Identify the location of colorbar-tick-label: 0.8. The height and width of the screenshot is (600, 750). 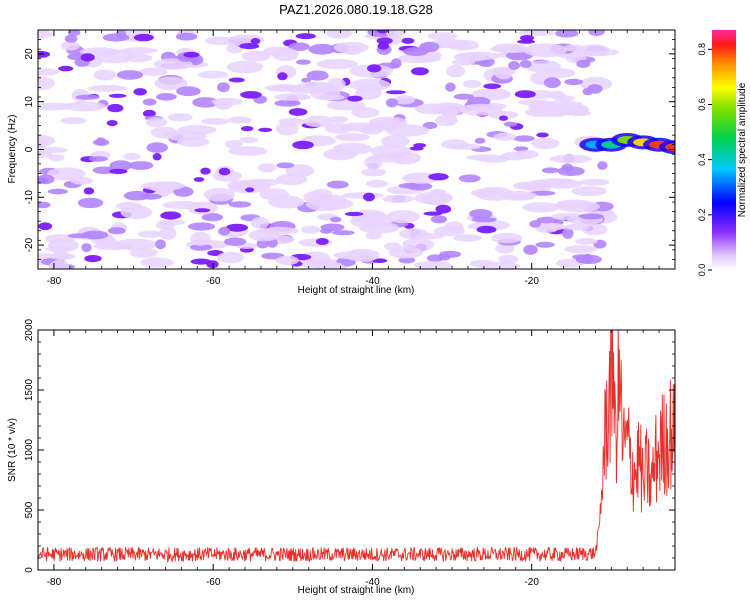
(702, 49).